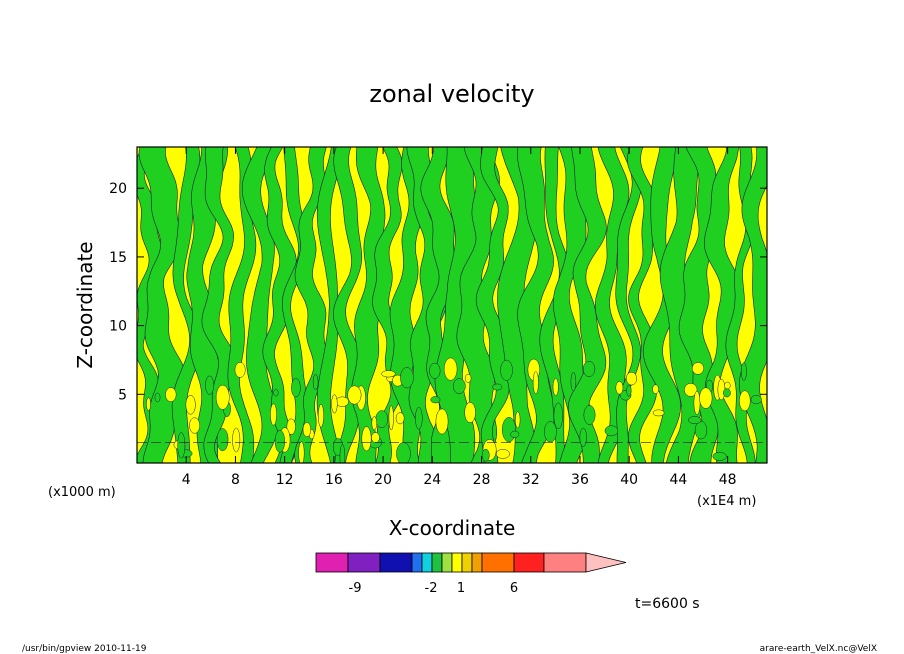 This screenshot has width=904, height=654. I want to click on x-tick-label: 16, so click(334, 480).